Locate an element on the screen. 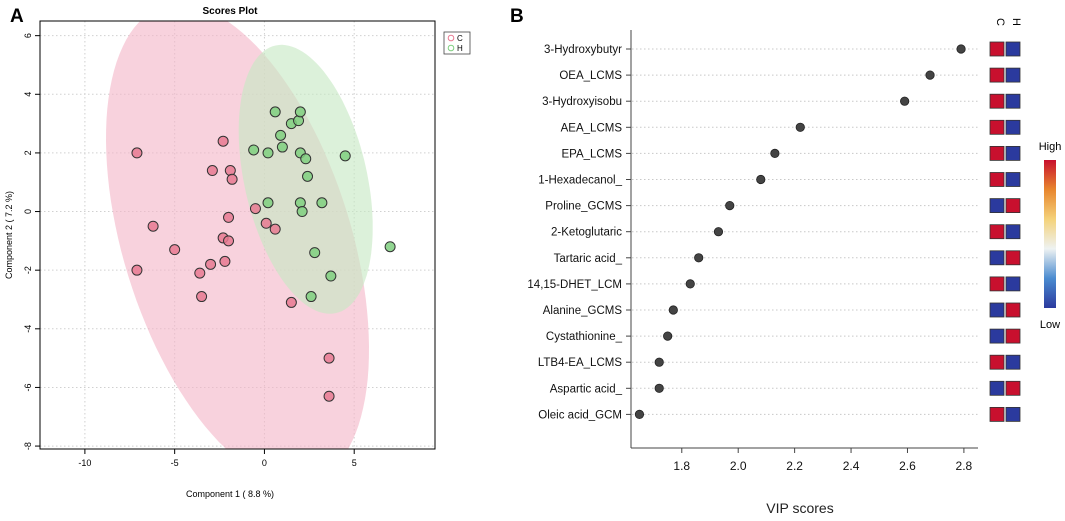 The height and width of the screenshot is (521, 1065). vip-metabolite-label: EPA_LCMS is located at coordinates (591, 154).